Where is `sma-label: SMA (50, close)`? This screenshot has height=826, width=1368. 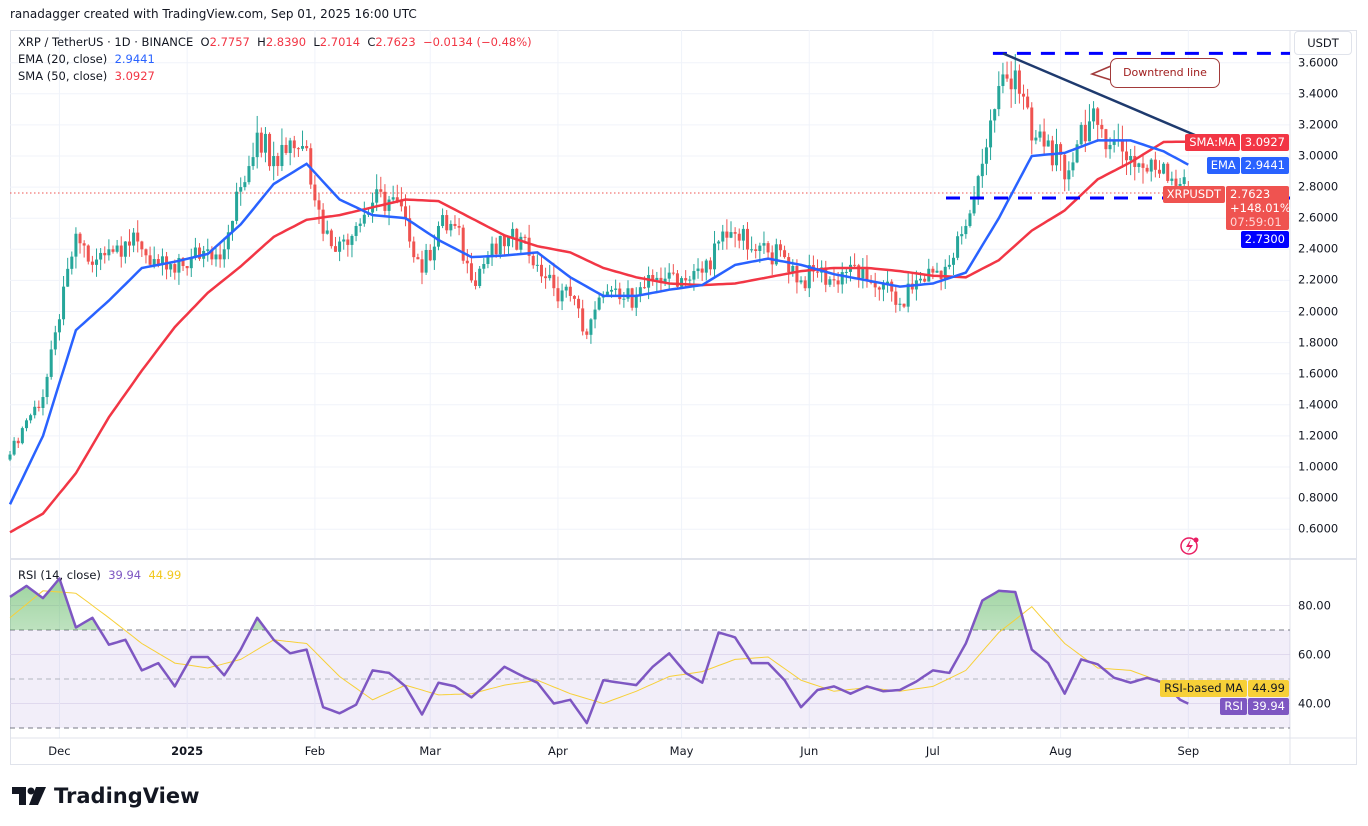 sma-label: SMA (50, close) is located at coordinates (63, 76).